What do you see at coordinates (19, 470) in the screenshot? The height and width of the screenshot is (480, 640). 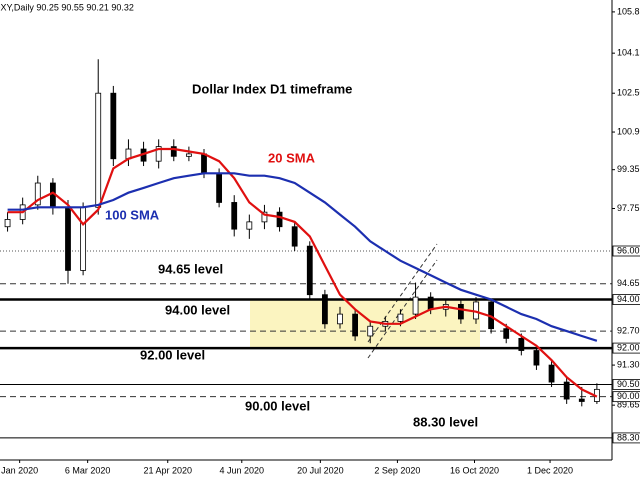 I see `x-tick-label: Jan 2020` at bounding box center [19, 470].